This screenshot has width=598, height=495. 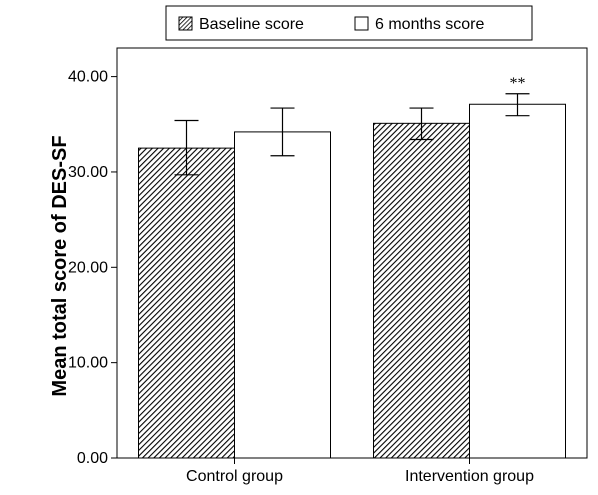 What do you see at coordinates (185, 23) in the screenshot?
I see `legend-swatch-baseline` at bounding box center [185, 23].